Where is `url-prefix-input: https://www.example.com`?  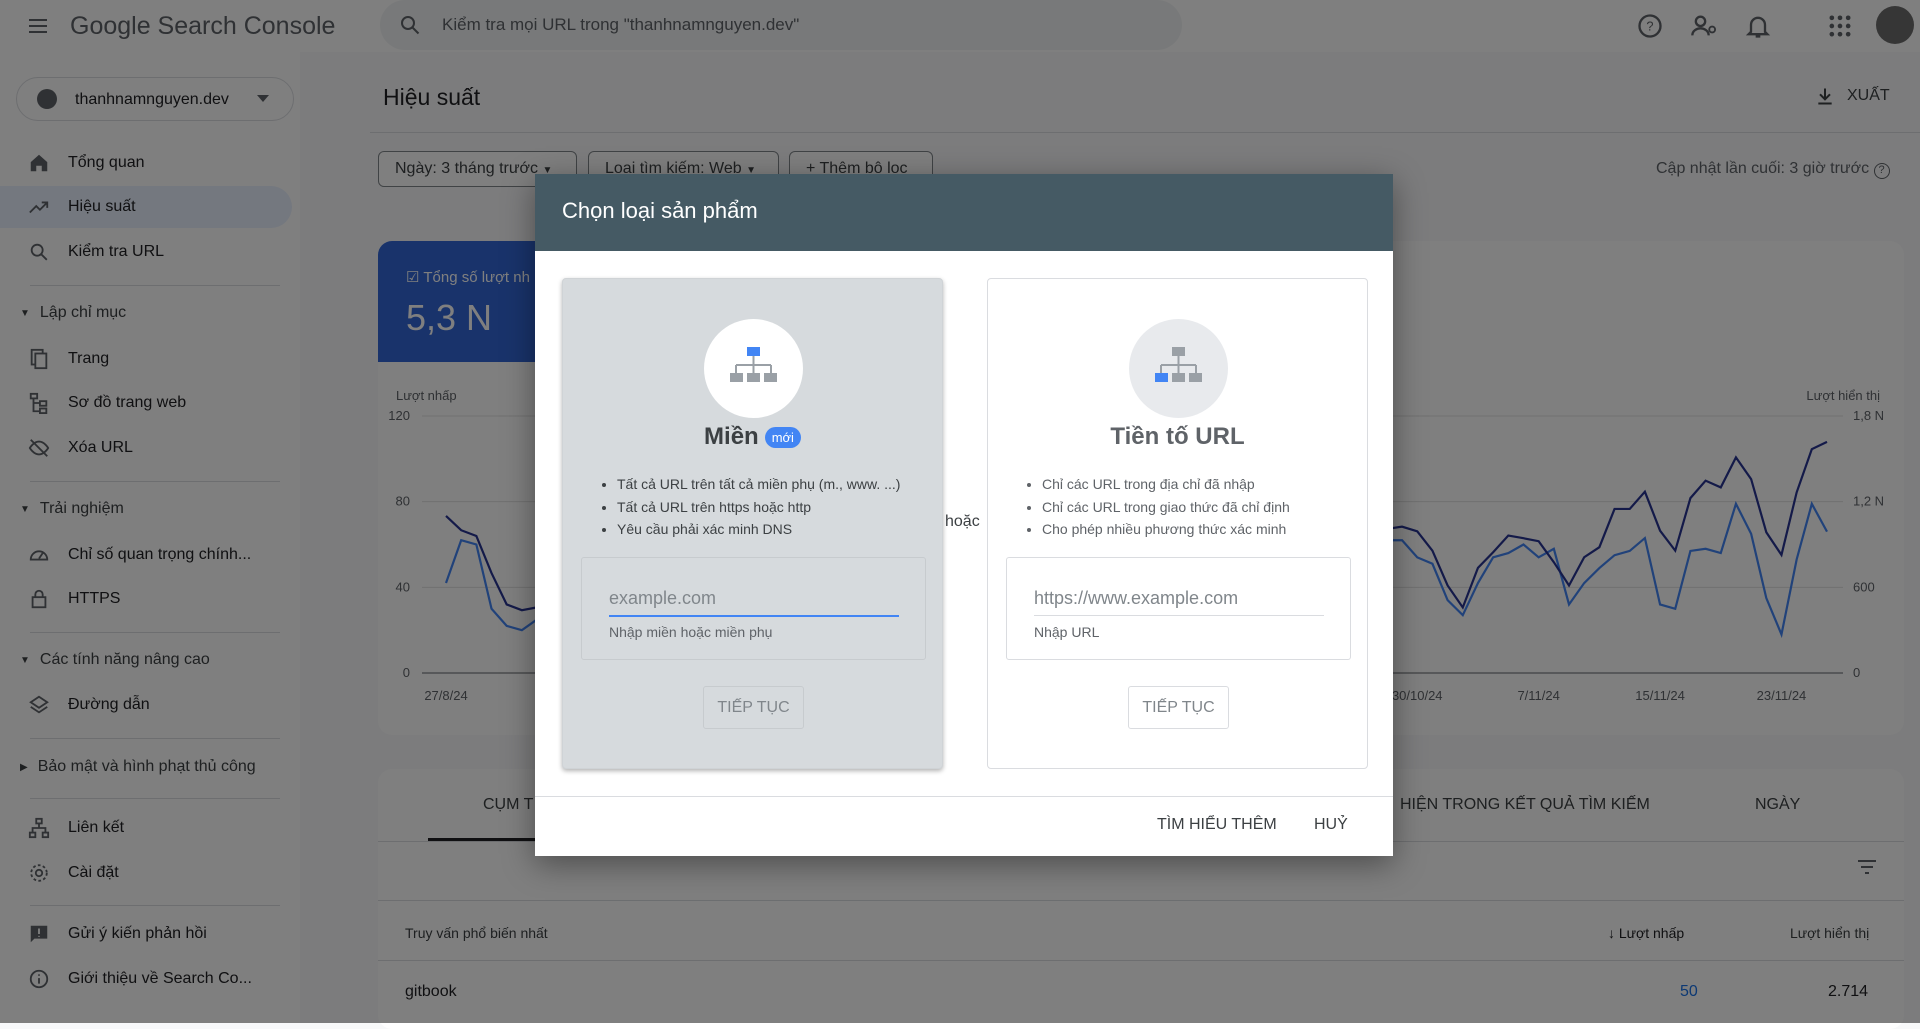 url-prefix-input: https://www.example.com is located at coordinates (1179, 602).